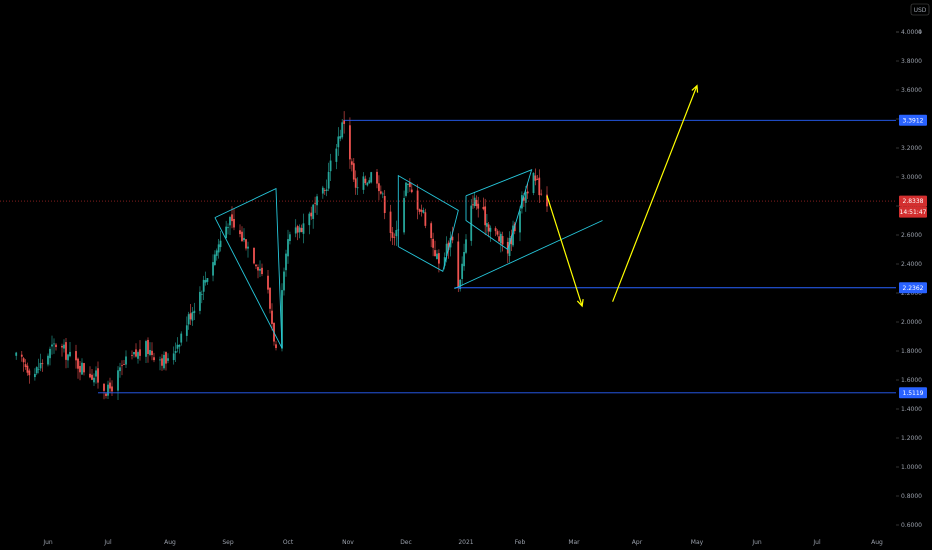  Describe the element at coordinates (911, 61) in the screenshot. I see `price-tick-label: 3.8000` at that location.